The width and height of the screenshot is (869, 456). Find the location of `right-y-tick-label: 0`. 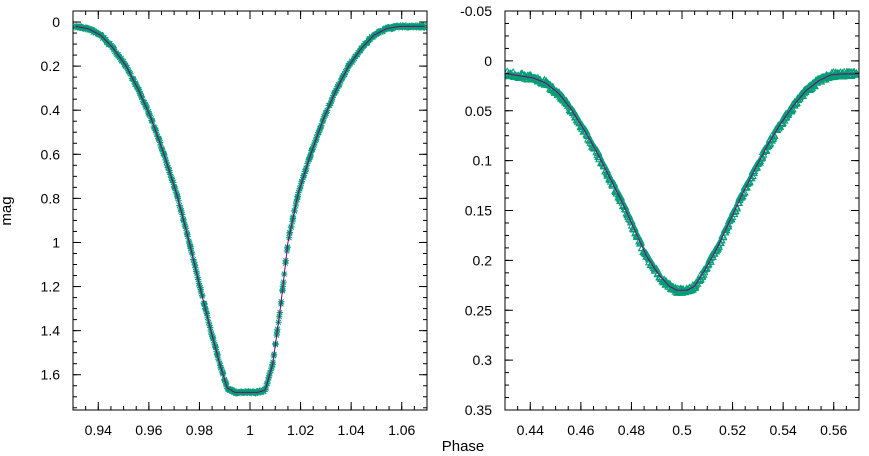

right-y-tick-label: 0 is located at coordinates (488, 61).